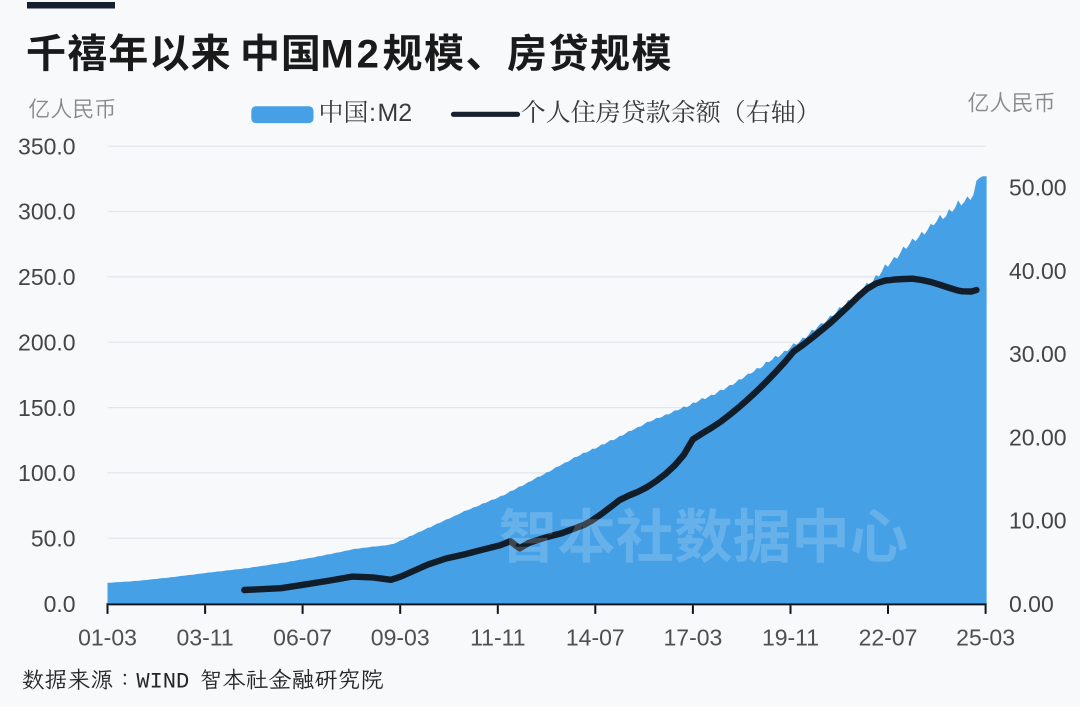  I want to click on svg-text: 10.00, so click(1038, 521).